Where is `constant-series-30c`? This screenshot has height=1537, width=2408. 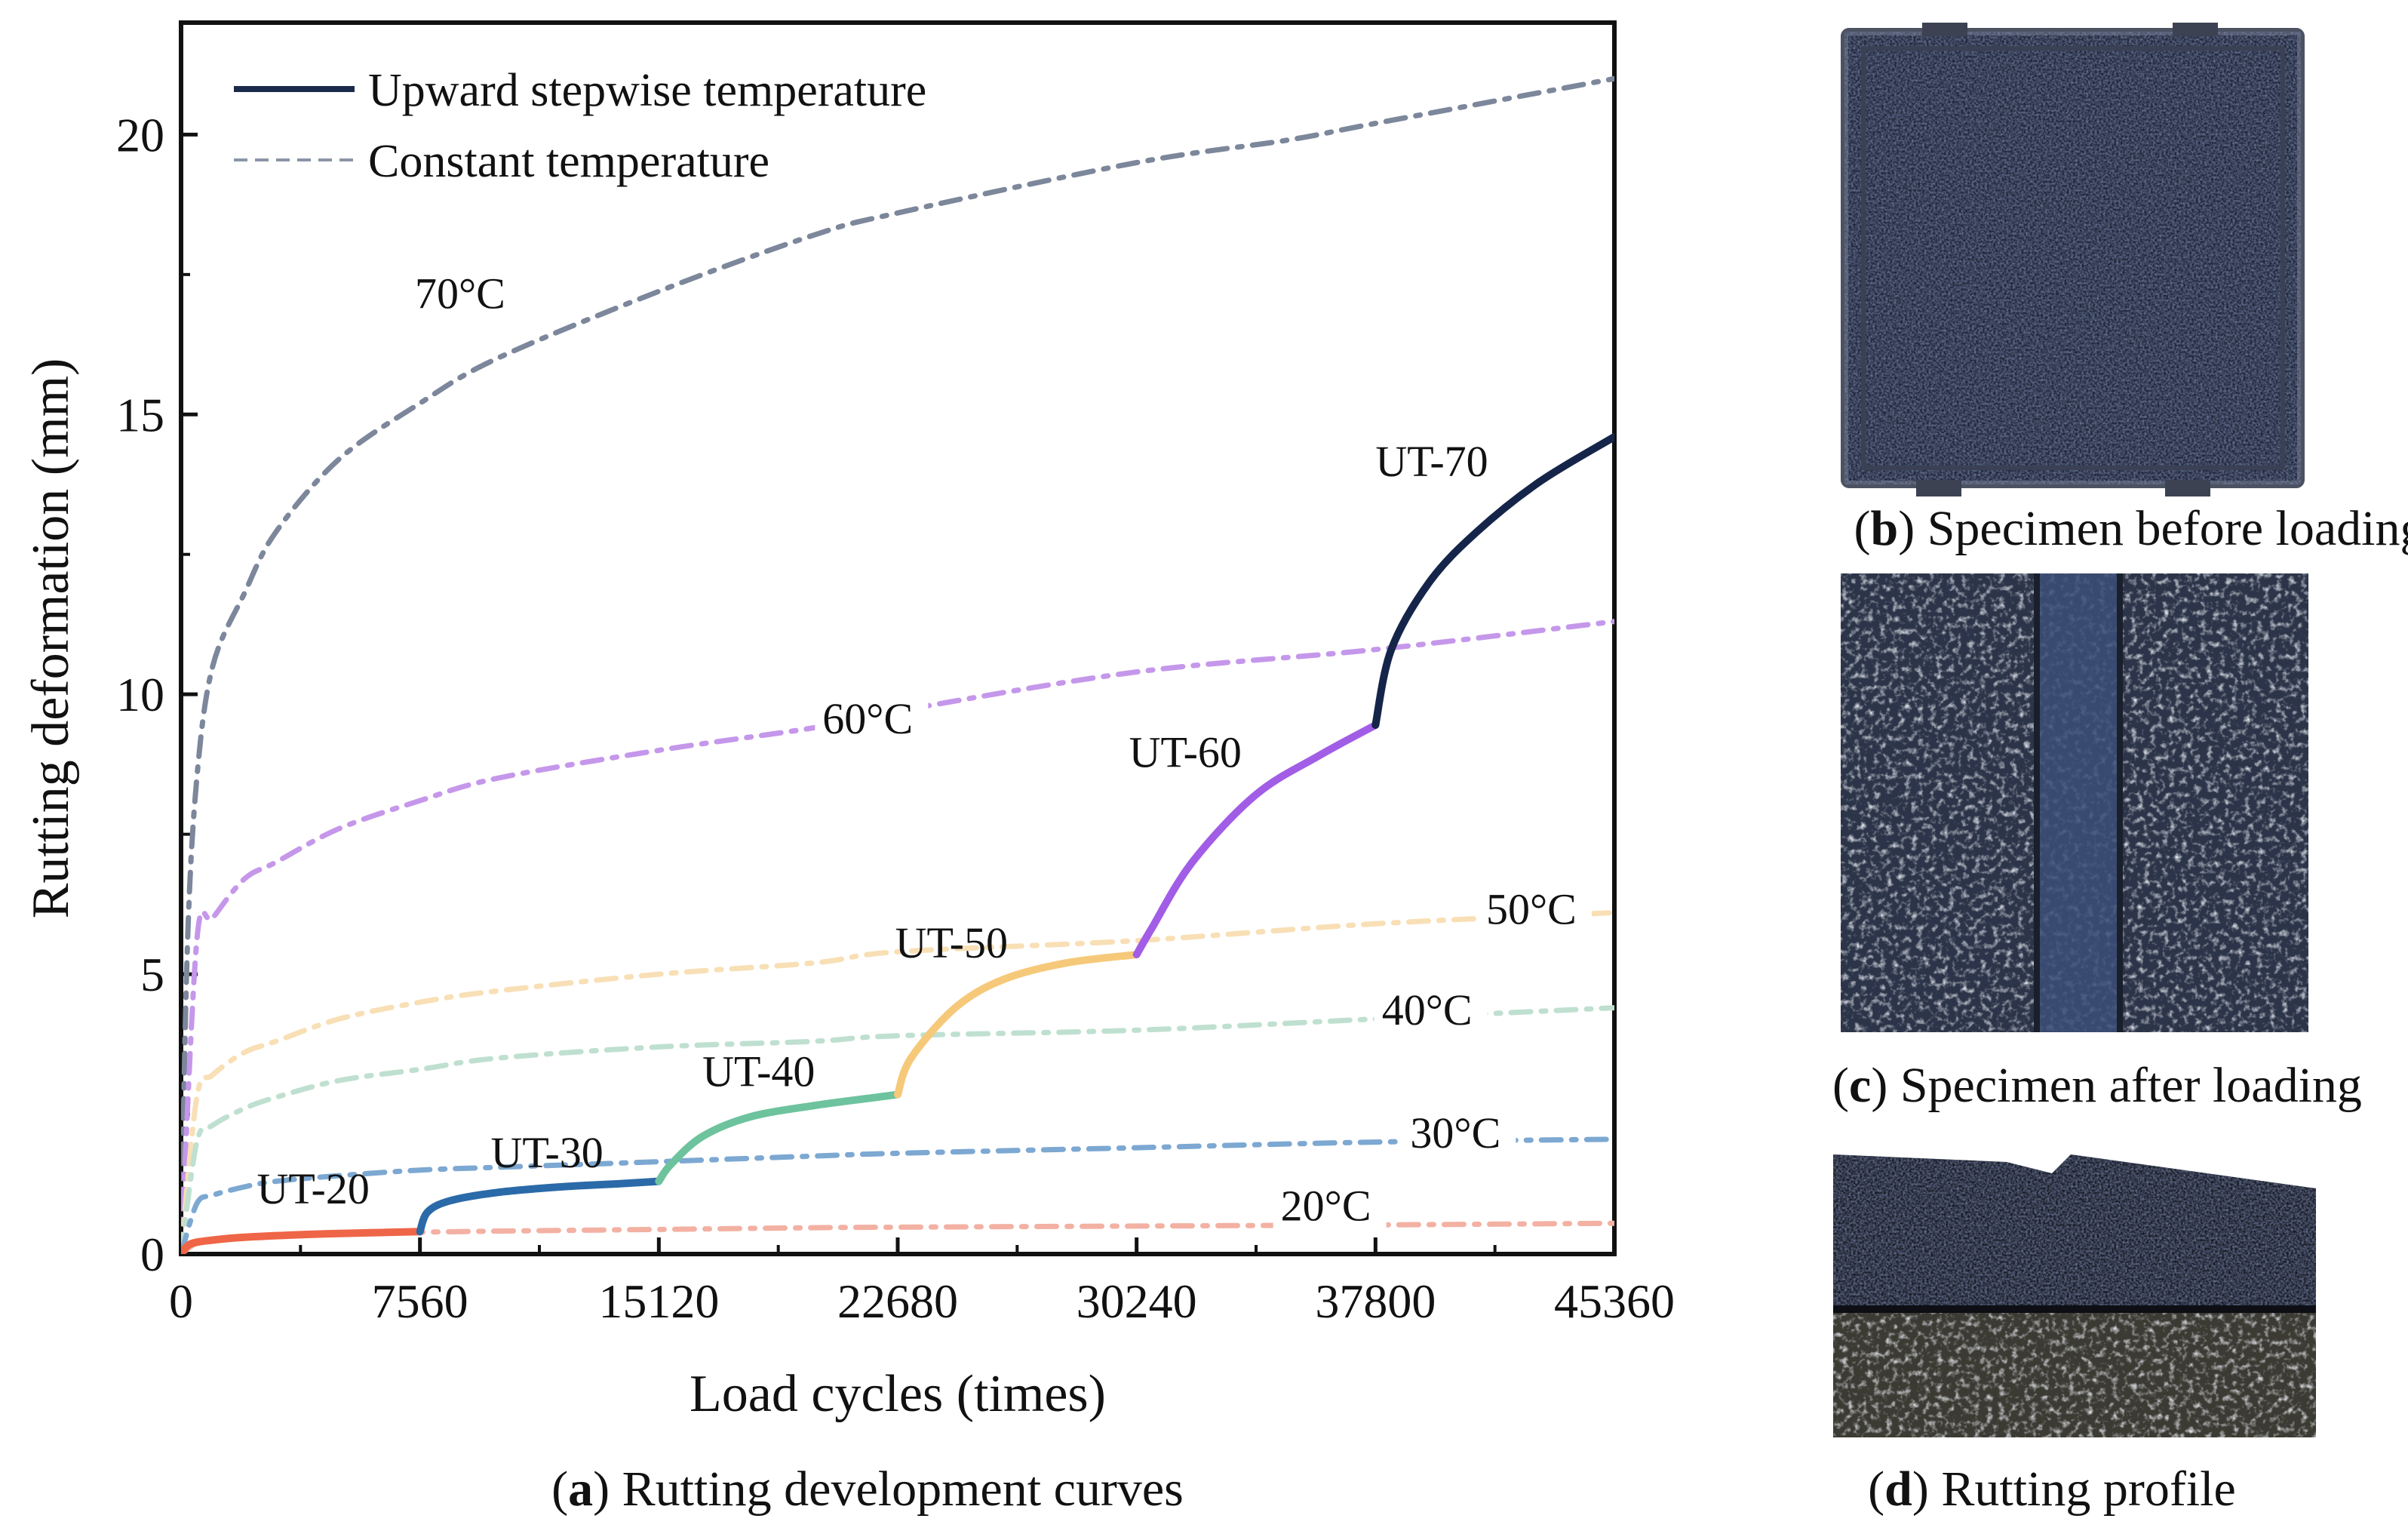 constant-series-30c is located at coordinates (897, 1195).